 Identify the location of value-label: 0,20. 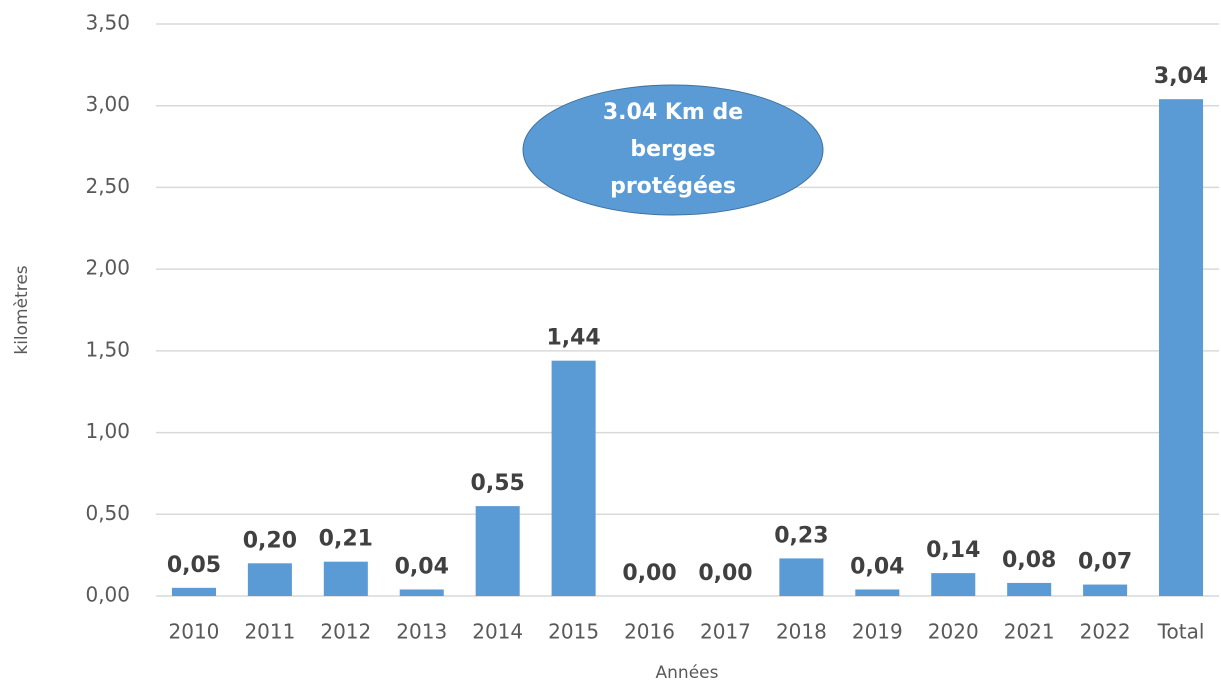
(270, 540).